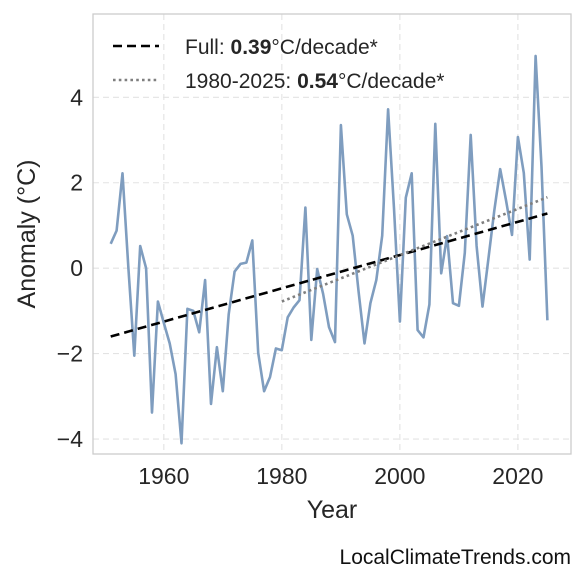 Image resolution: width=585 pixels, height=580 pixels. What do you see at coordinates (340, 476) in the screenshot?
I see `x-tick-labels: 1960 1980 2000 2020` at bounding box center [340, 476].